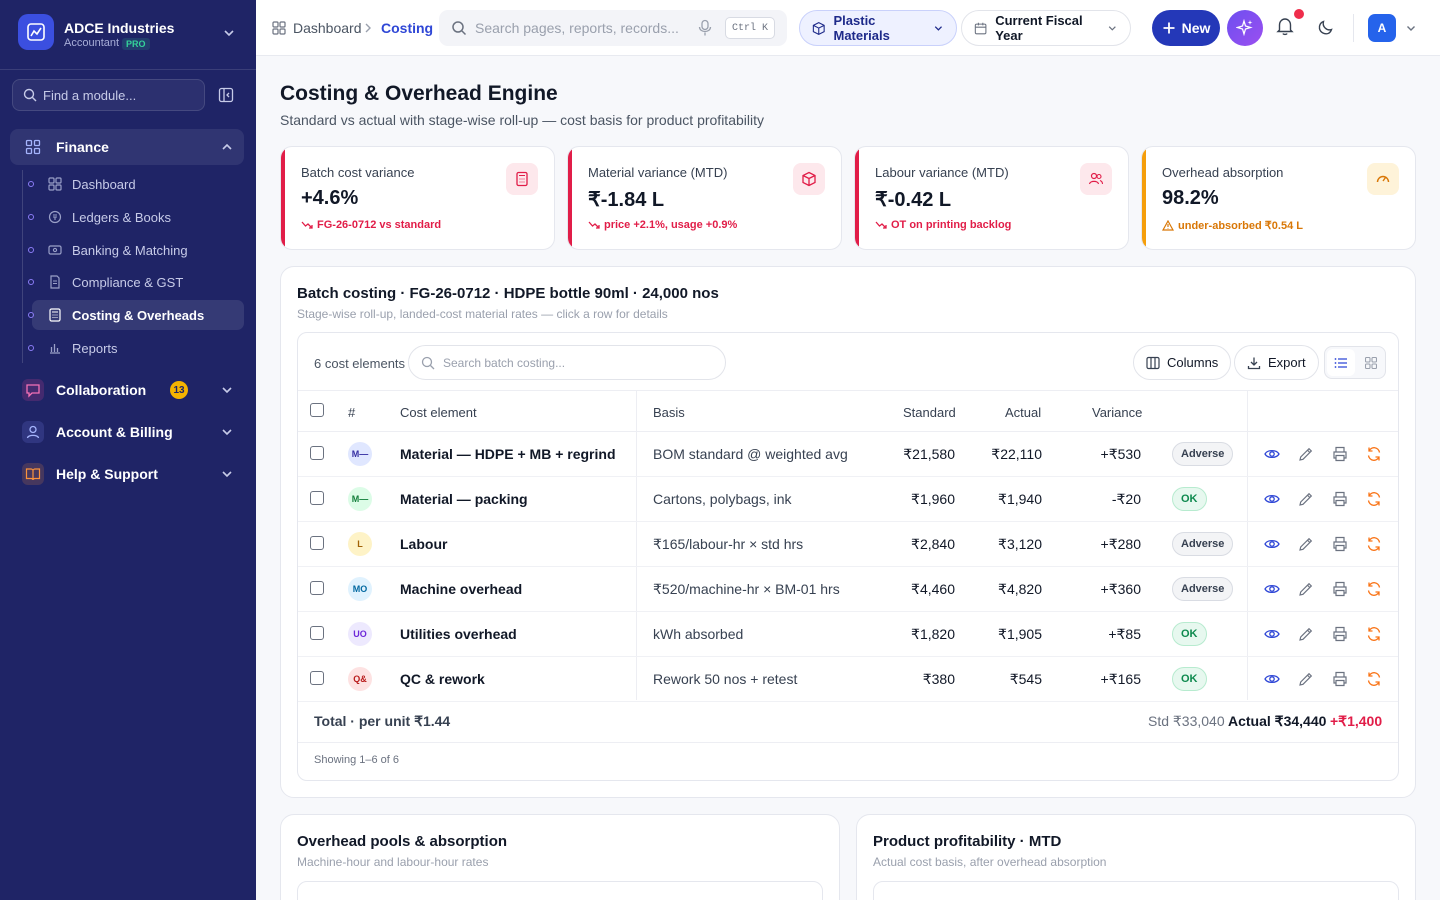 The height and width of the screenshot is (900, 1440). I want to click on org-switcher: ADCE Industries Accountant PRO, so click(132, 34).